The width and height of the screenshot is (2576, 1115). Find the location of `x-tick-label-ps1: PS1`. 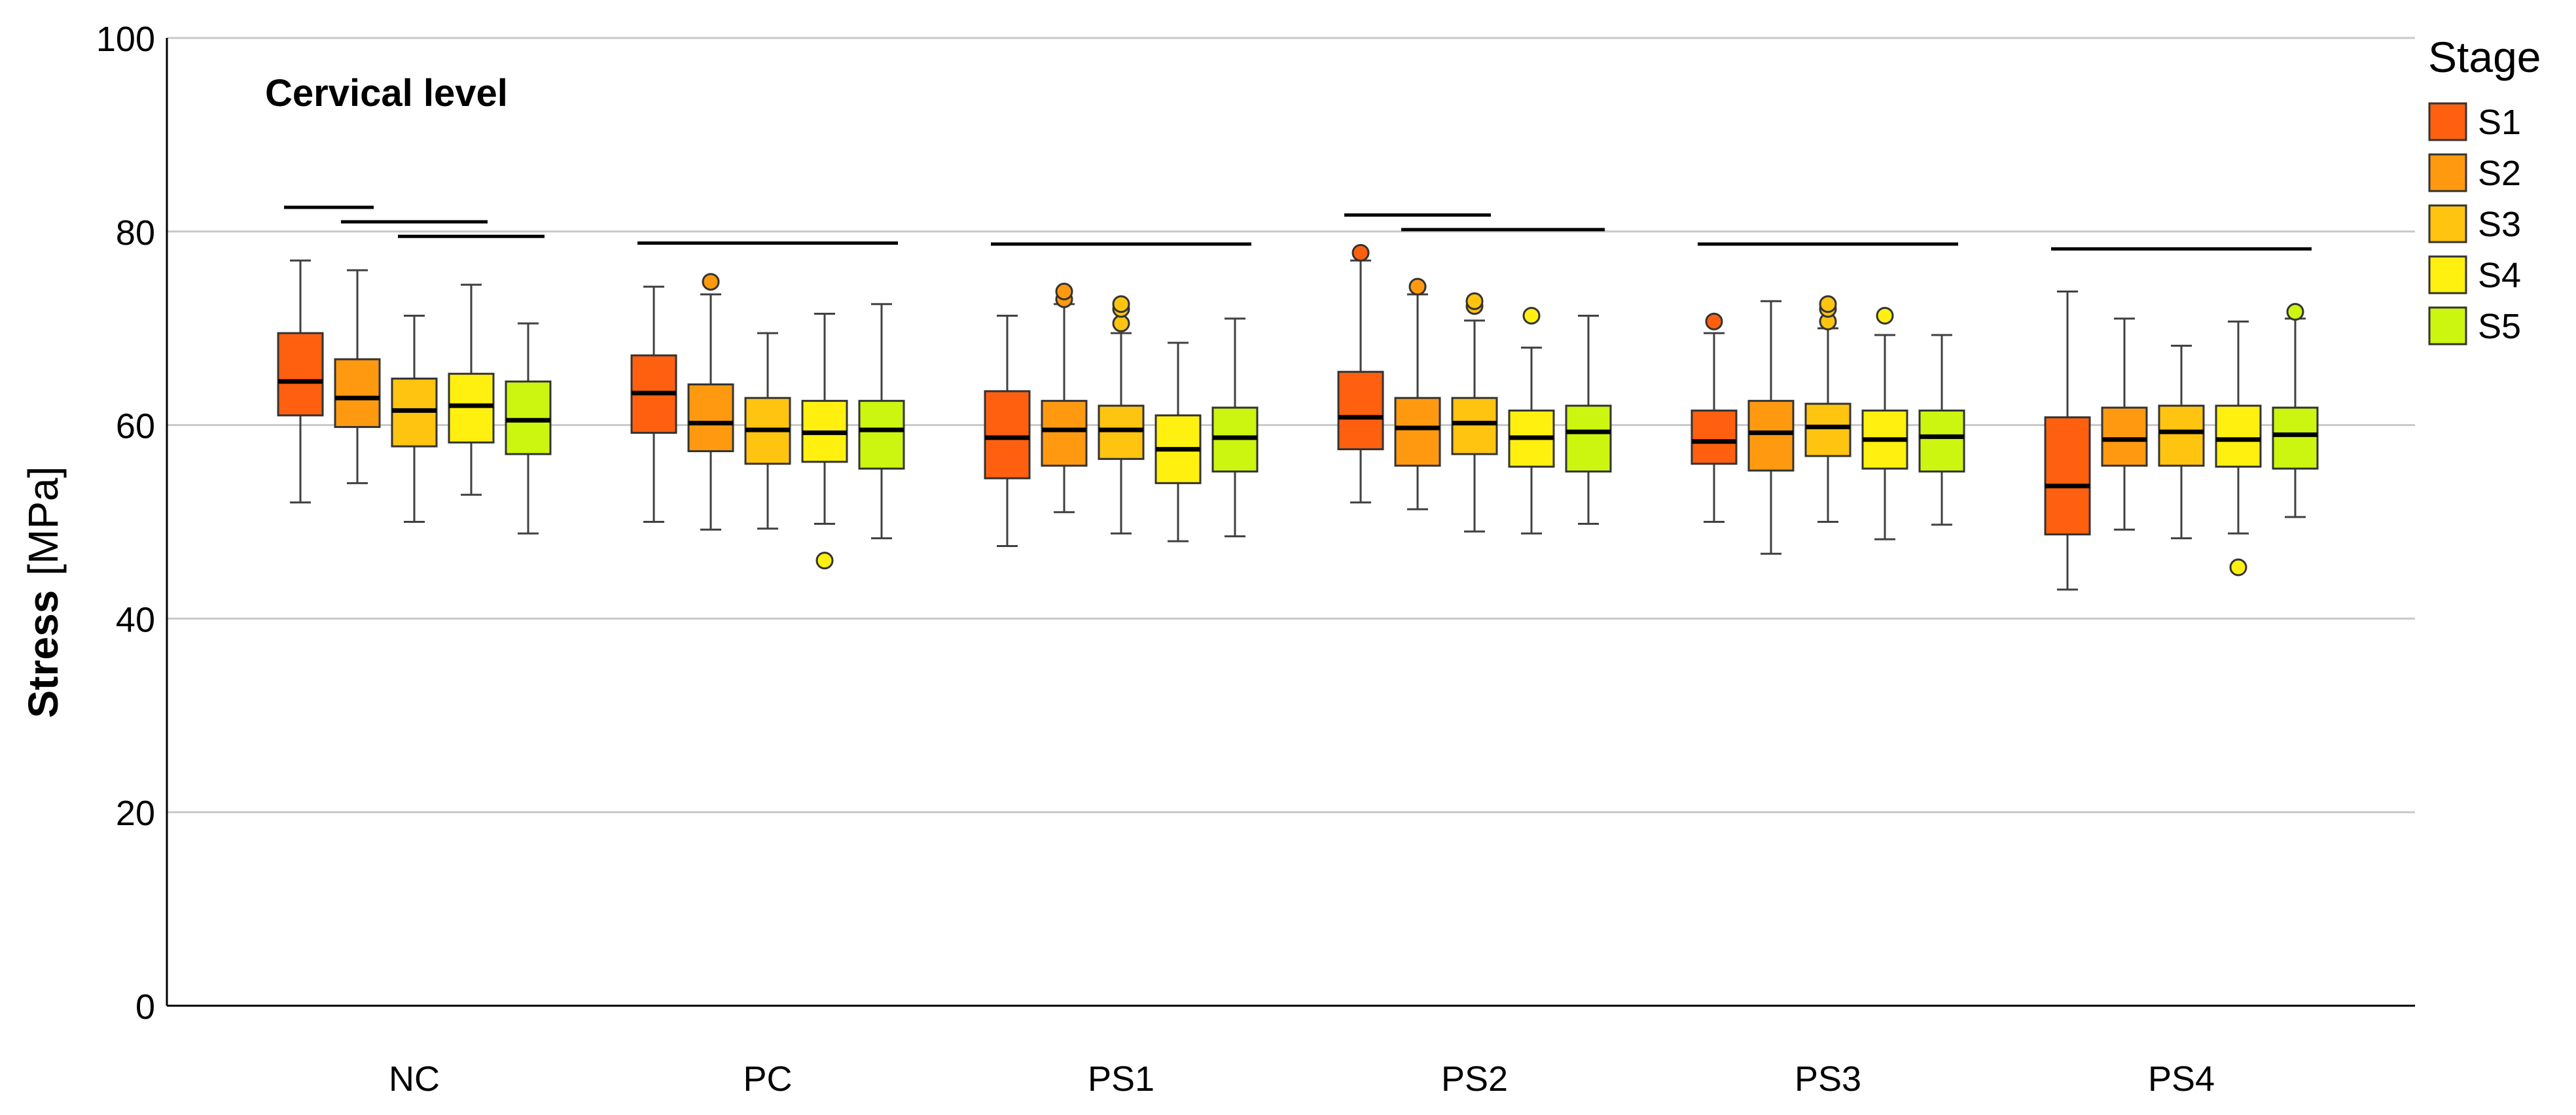

x-tick-label-ps1: PS1 is located at coordinates (1121, 1079).